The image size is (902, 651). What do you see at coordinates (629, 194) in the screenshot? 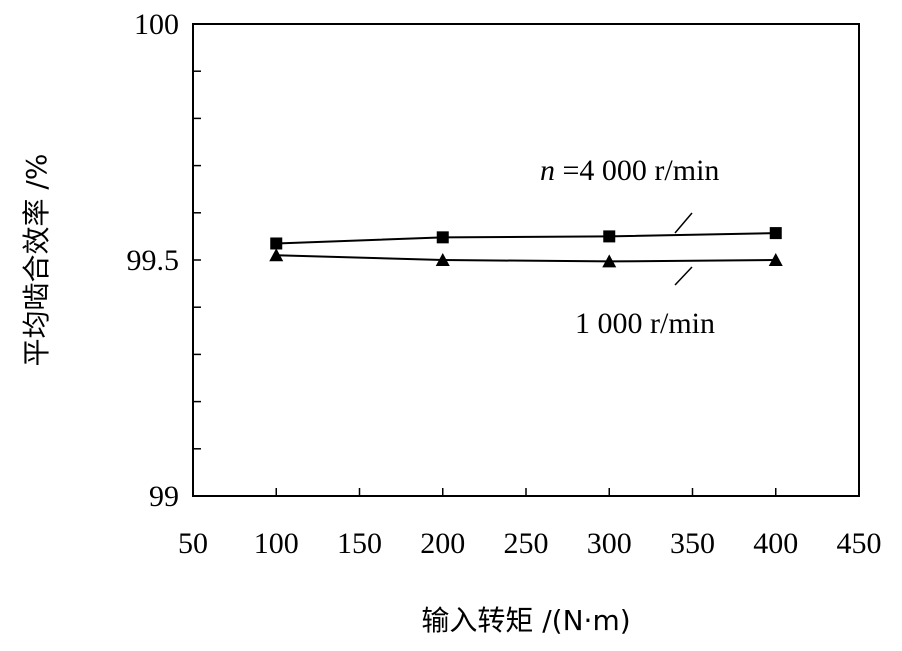
I see `series-label-4000: n =4 000 r/min` at bounding box center [629, 194].